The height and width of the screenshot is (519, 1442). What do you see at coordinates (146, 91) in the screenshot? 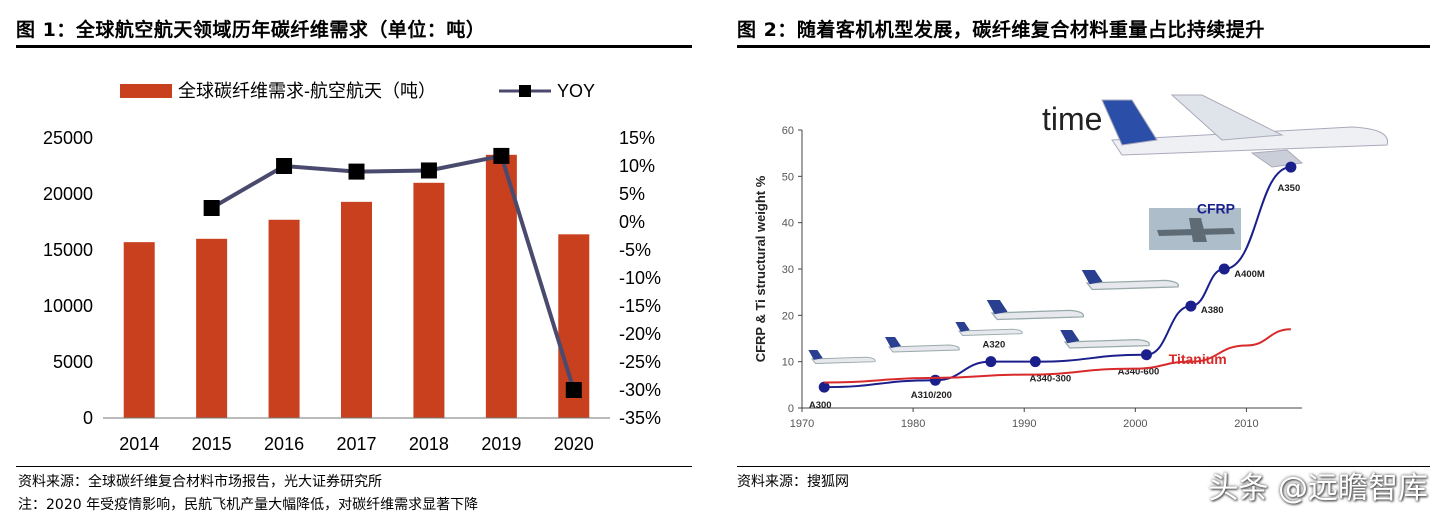
I see `legend-bar-swatch` at bounding box center [146, 91].